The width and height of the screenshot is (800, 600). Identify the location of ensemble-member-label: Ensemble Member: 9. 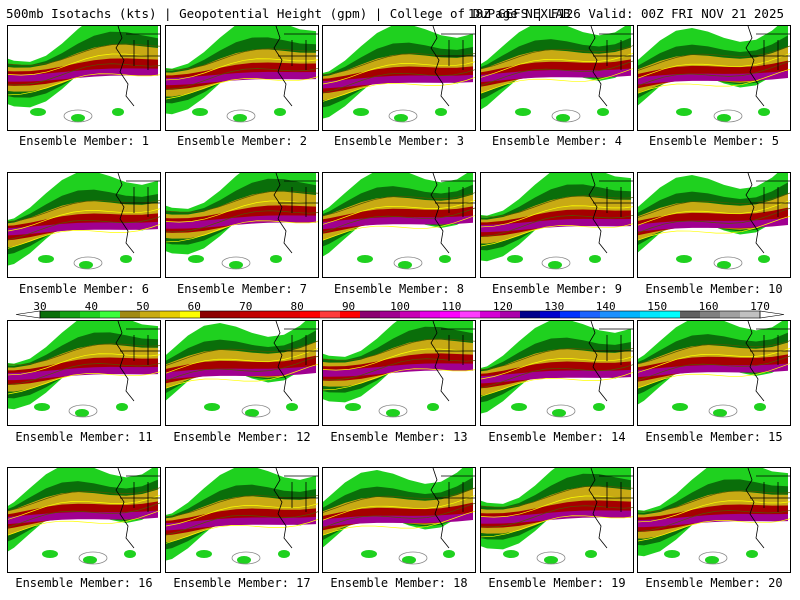
(557, 289).